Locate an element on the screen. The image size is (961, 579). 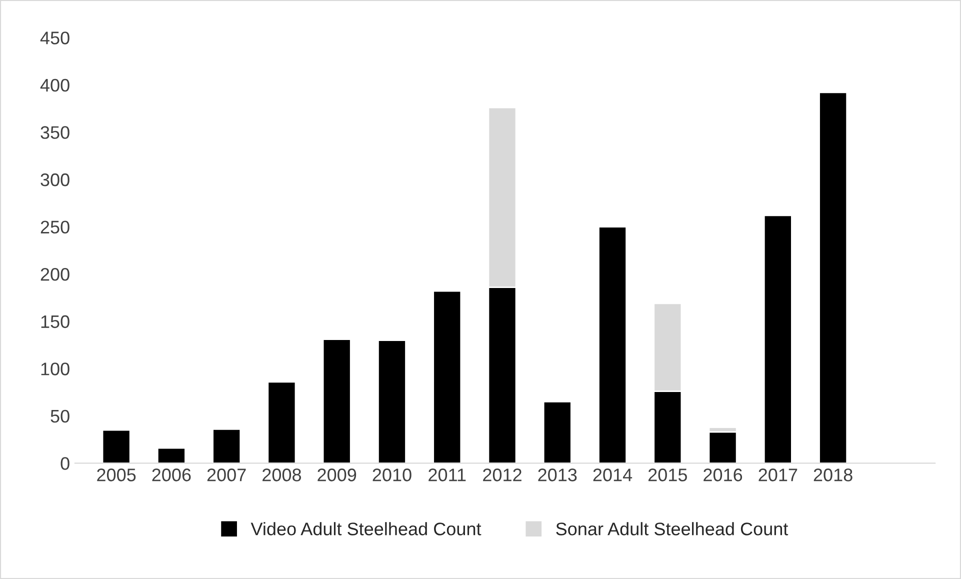
y-tick-label: 350 is located at coordinates (55, 132).